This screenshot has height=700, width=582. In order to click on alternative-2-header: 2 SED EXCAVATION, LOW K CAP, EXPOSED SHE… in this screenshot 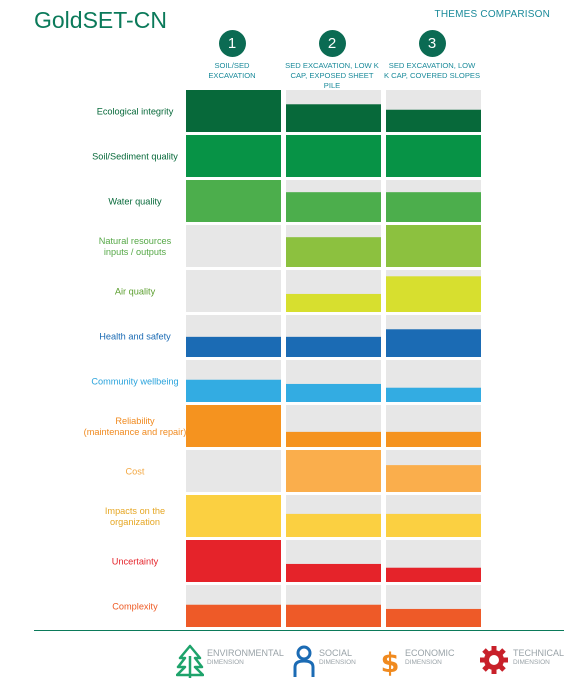, I will do `click(332, 60)`.